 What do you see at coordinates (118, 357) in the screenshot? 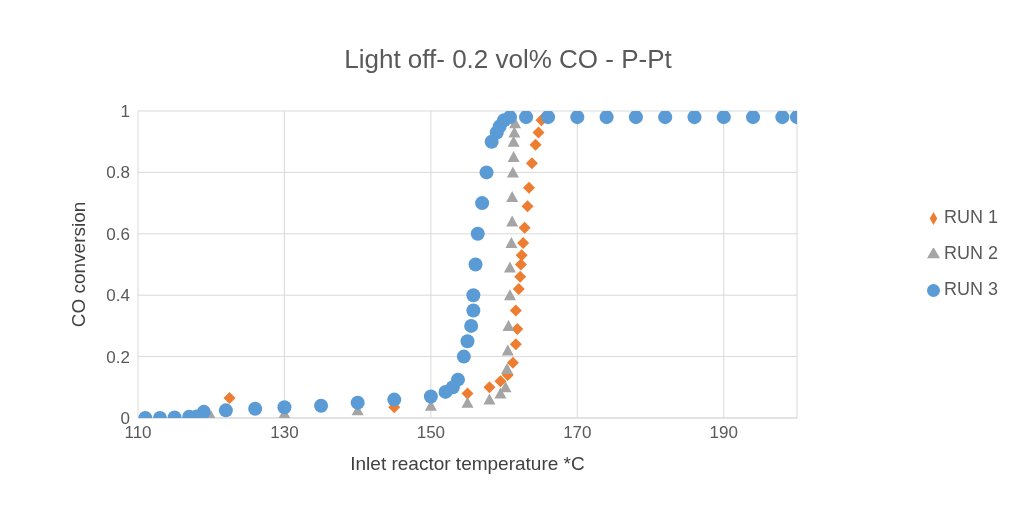
I see `y-tick-label: 0.2` at bounding box center [118, 357].